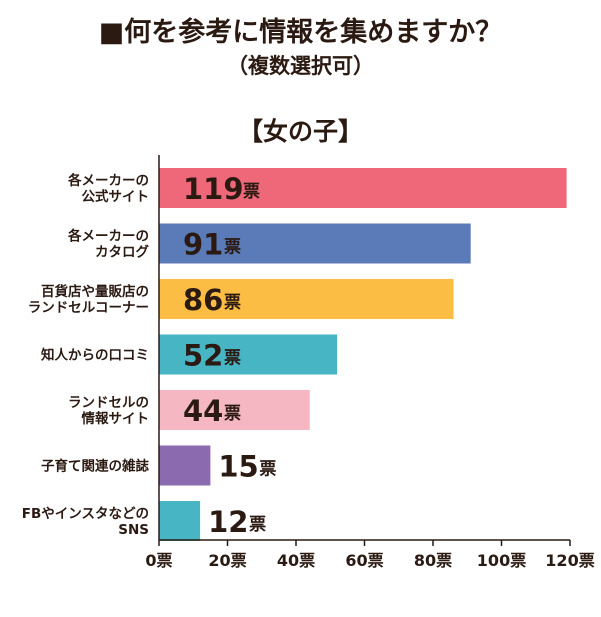  Describe the element at coordinates (232, 303) in the screenshot. I see `value-unit-3: 票` at that location.